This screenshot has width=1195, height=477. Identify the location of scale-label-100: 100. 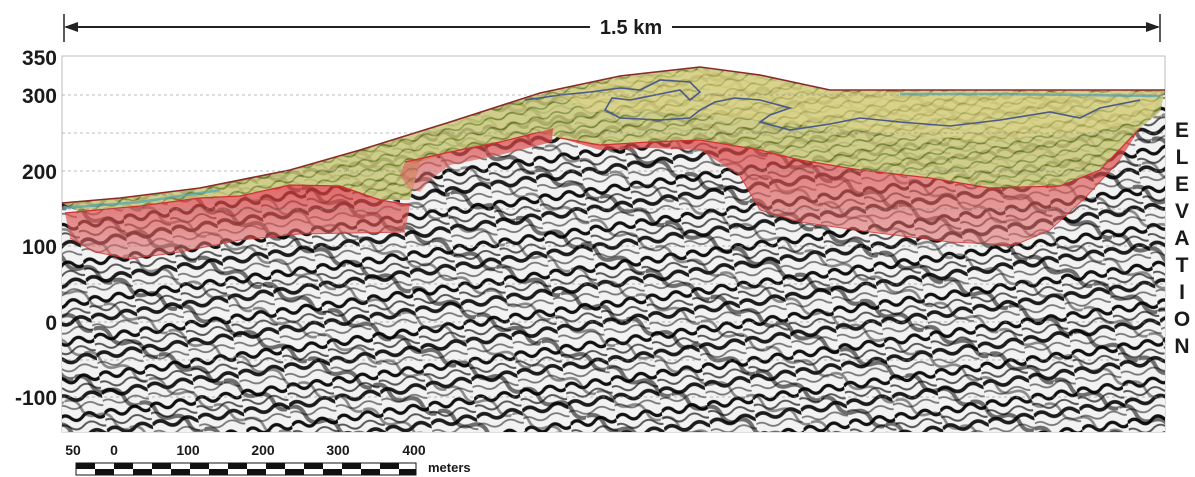
(188, 450).